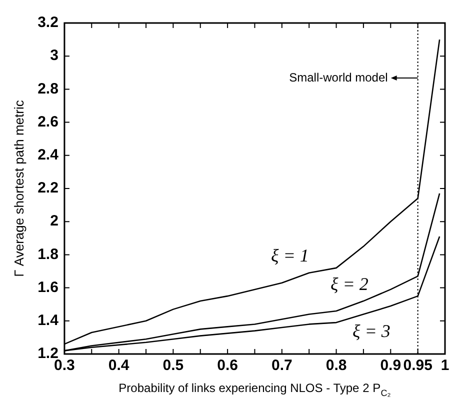 This screenshot has width=465, height=408. Describe the element at coordinates (289, 256) in the screenshot. I see `series-label: ξ = 1` at that location.